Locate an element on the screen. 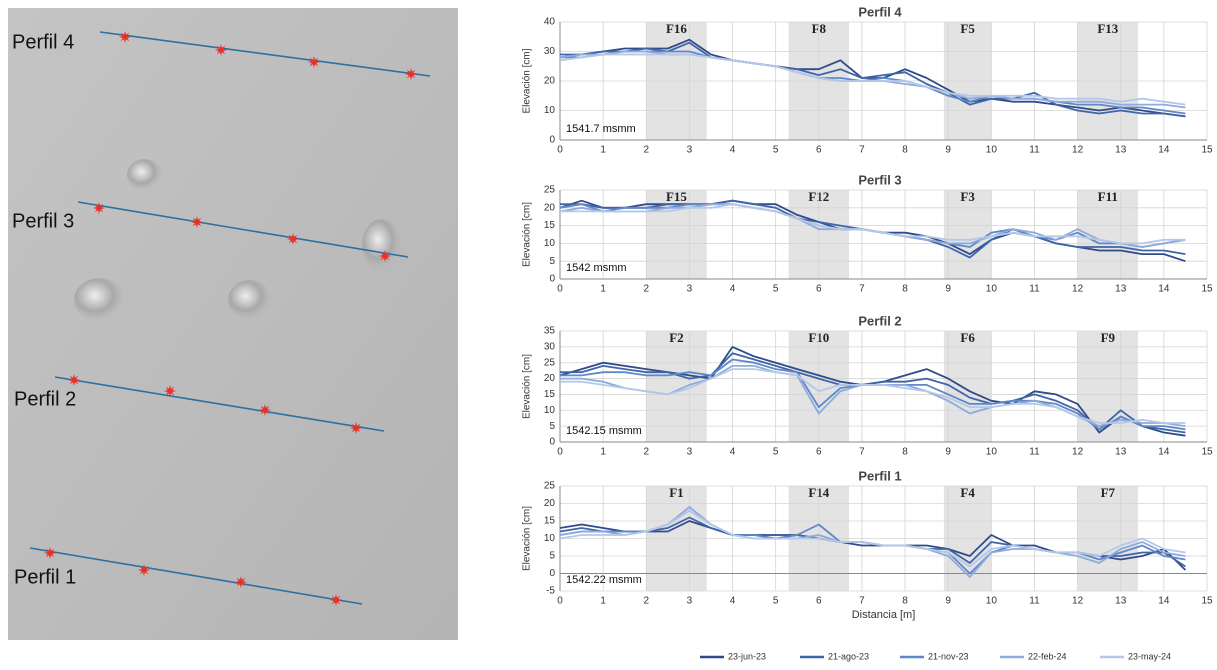 The image size is (1217, 670). profile-label: Perfil 1 is located at coordinates (45, 577).